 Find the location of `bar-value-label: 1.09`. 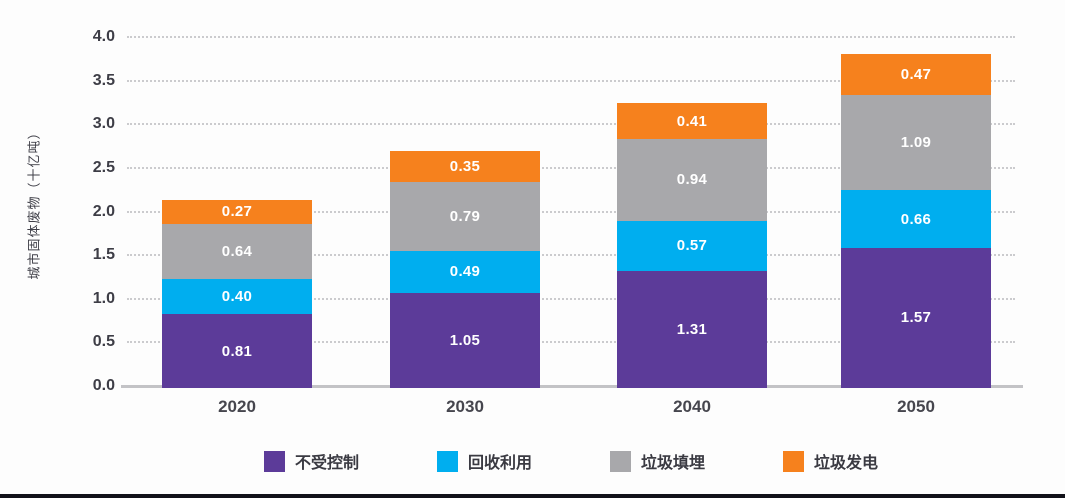

bar-value-label: 1.09 is located at coordinates (916, 143).